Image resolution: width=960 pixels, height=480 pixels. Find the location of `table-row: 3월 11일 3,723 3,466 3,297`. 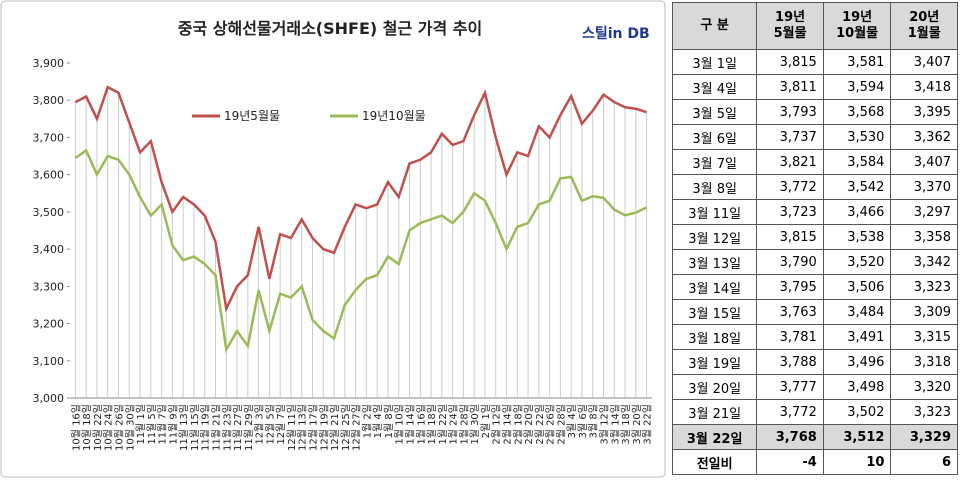

table-row: 3월 11일 3,723 3,466 3,297 is located at coordinates (814, 212).